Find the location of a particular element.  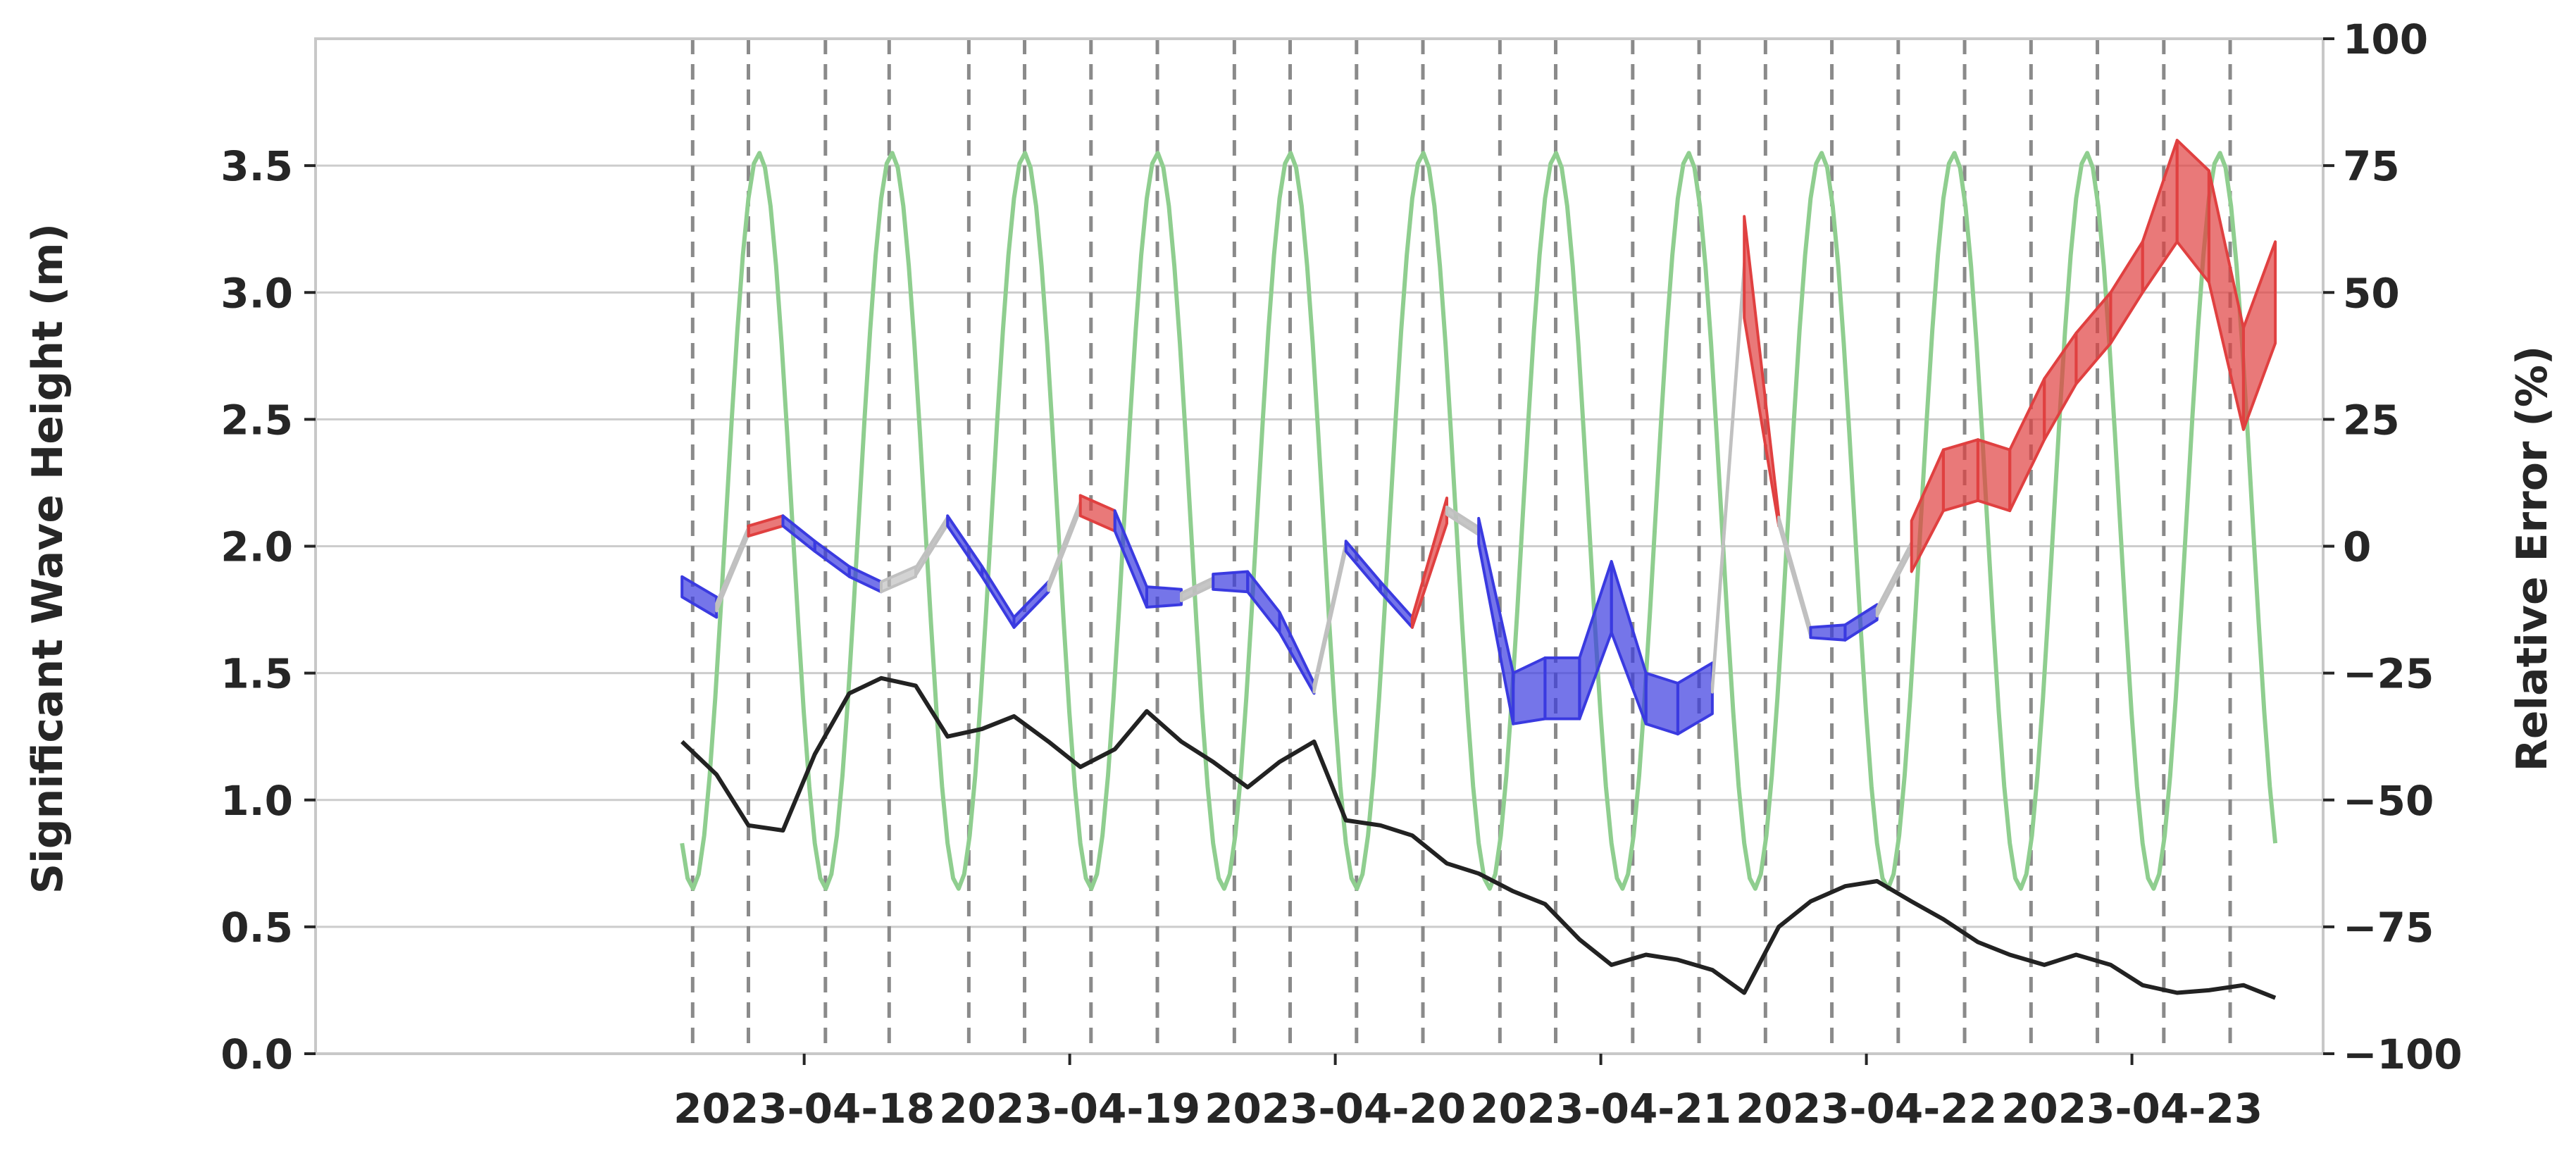

x-tick-label: 2023-04-20 is located at coordinates (1335, 1109).